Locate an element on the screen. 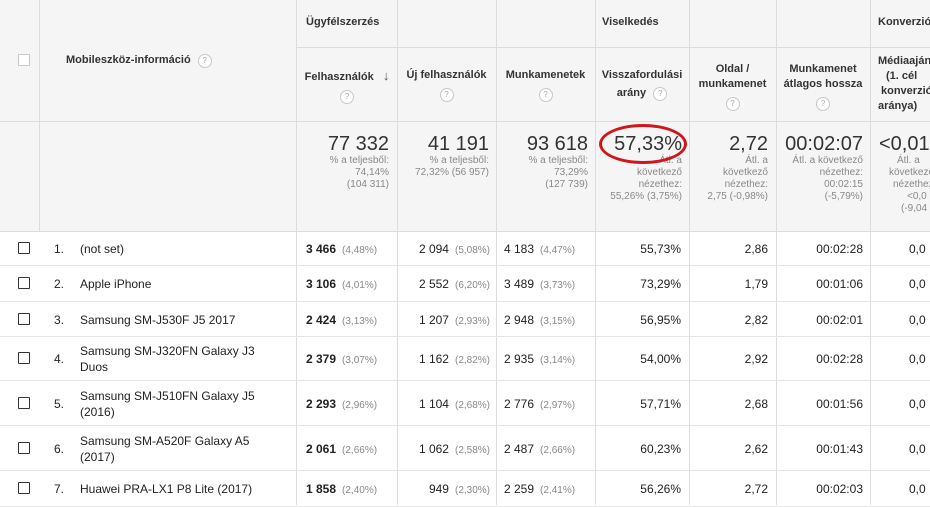 Image resolution: width=930 pixels, height=507 pixels. cell-bounce-rate: 56,26% is located at coordinates (660, 489).